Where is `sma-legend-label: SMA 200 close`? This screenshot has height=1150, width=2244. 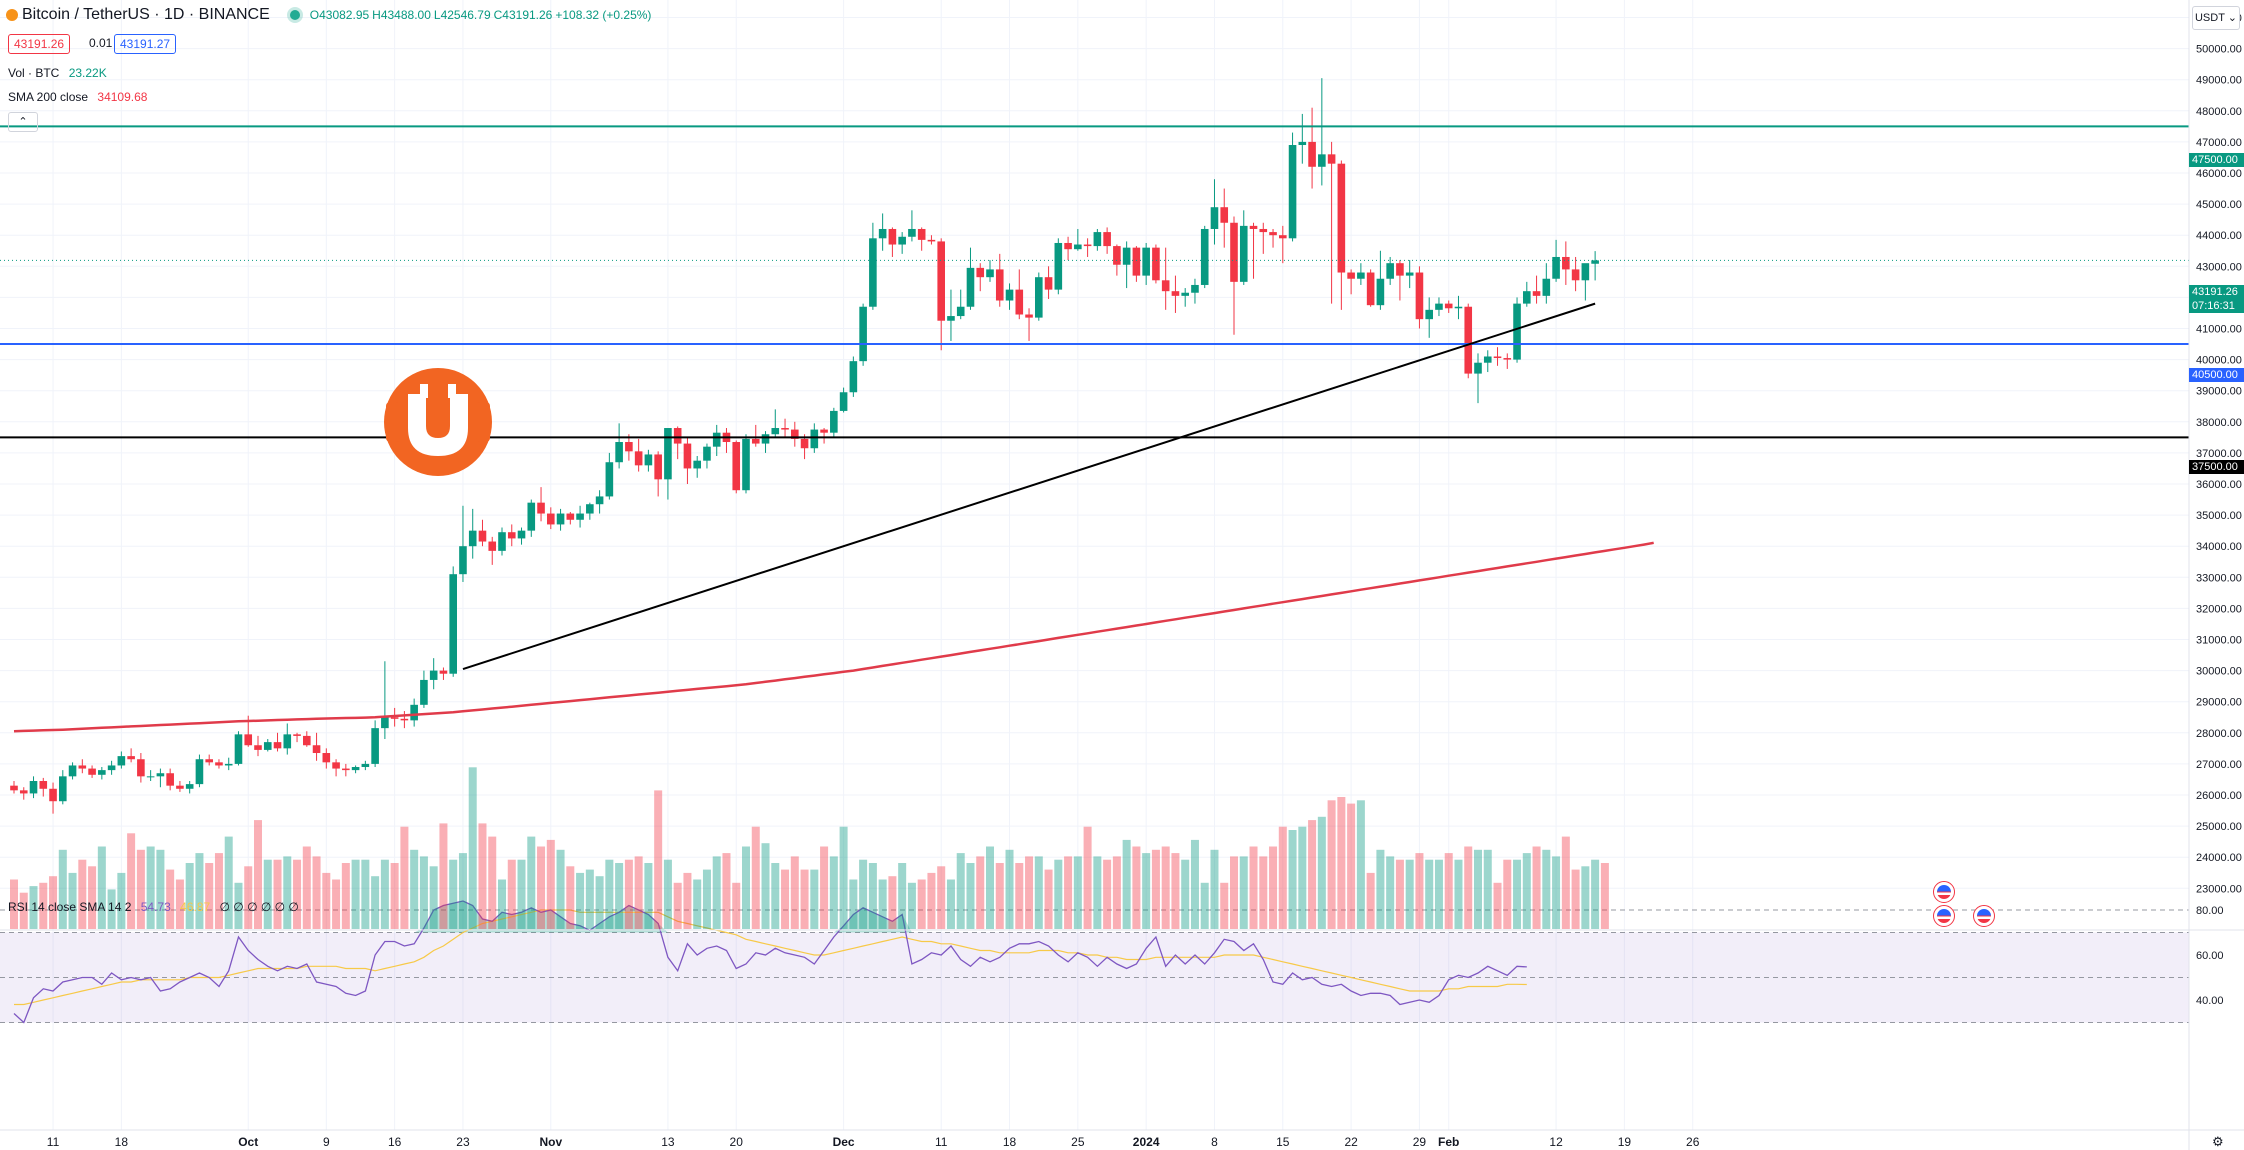 sma-legend-label: SMA 200 close is located at coordinates (48, 97).